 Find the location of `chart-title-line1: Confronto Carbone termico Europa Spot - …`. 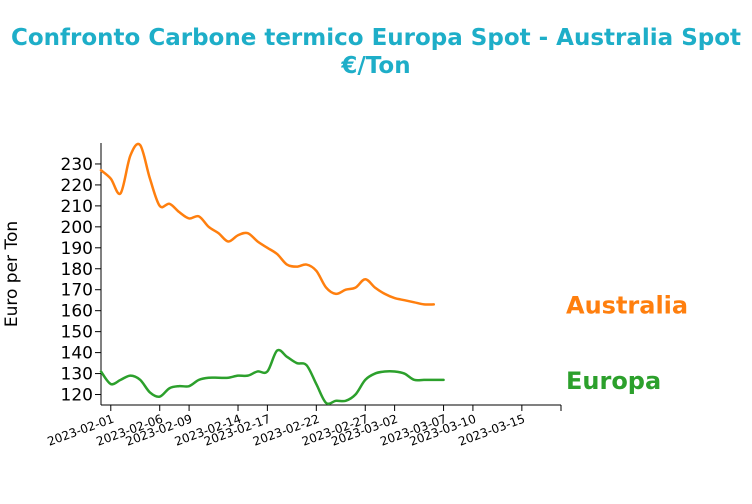

chart-title-line1: Confronto Carbone termico Europa Spot - … is located at coordinates (376, 38).